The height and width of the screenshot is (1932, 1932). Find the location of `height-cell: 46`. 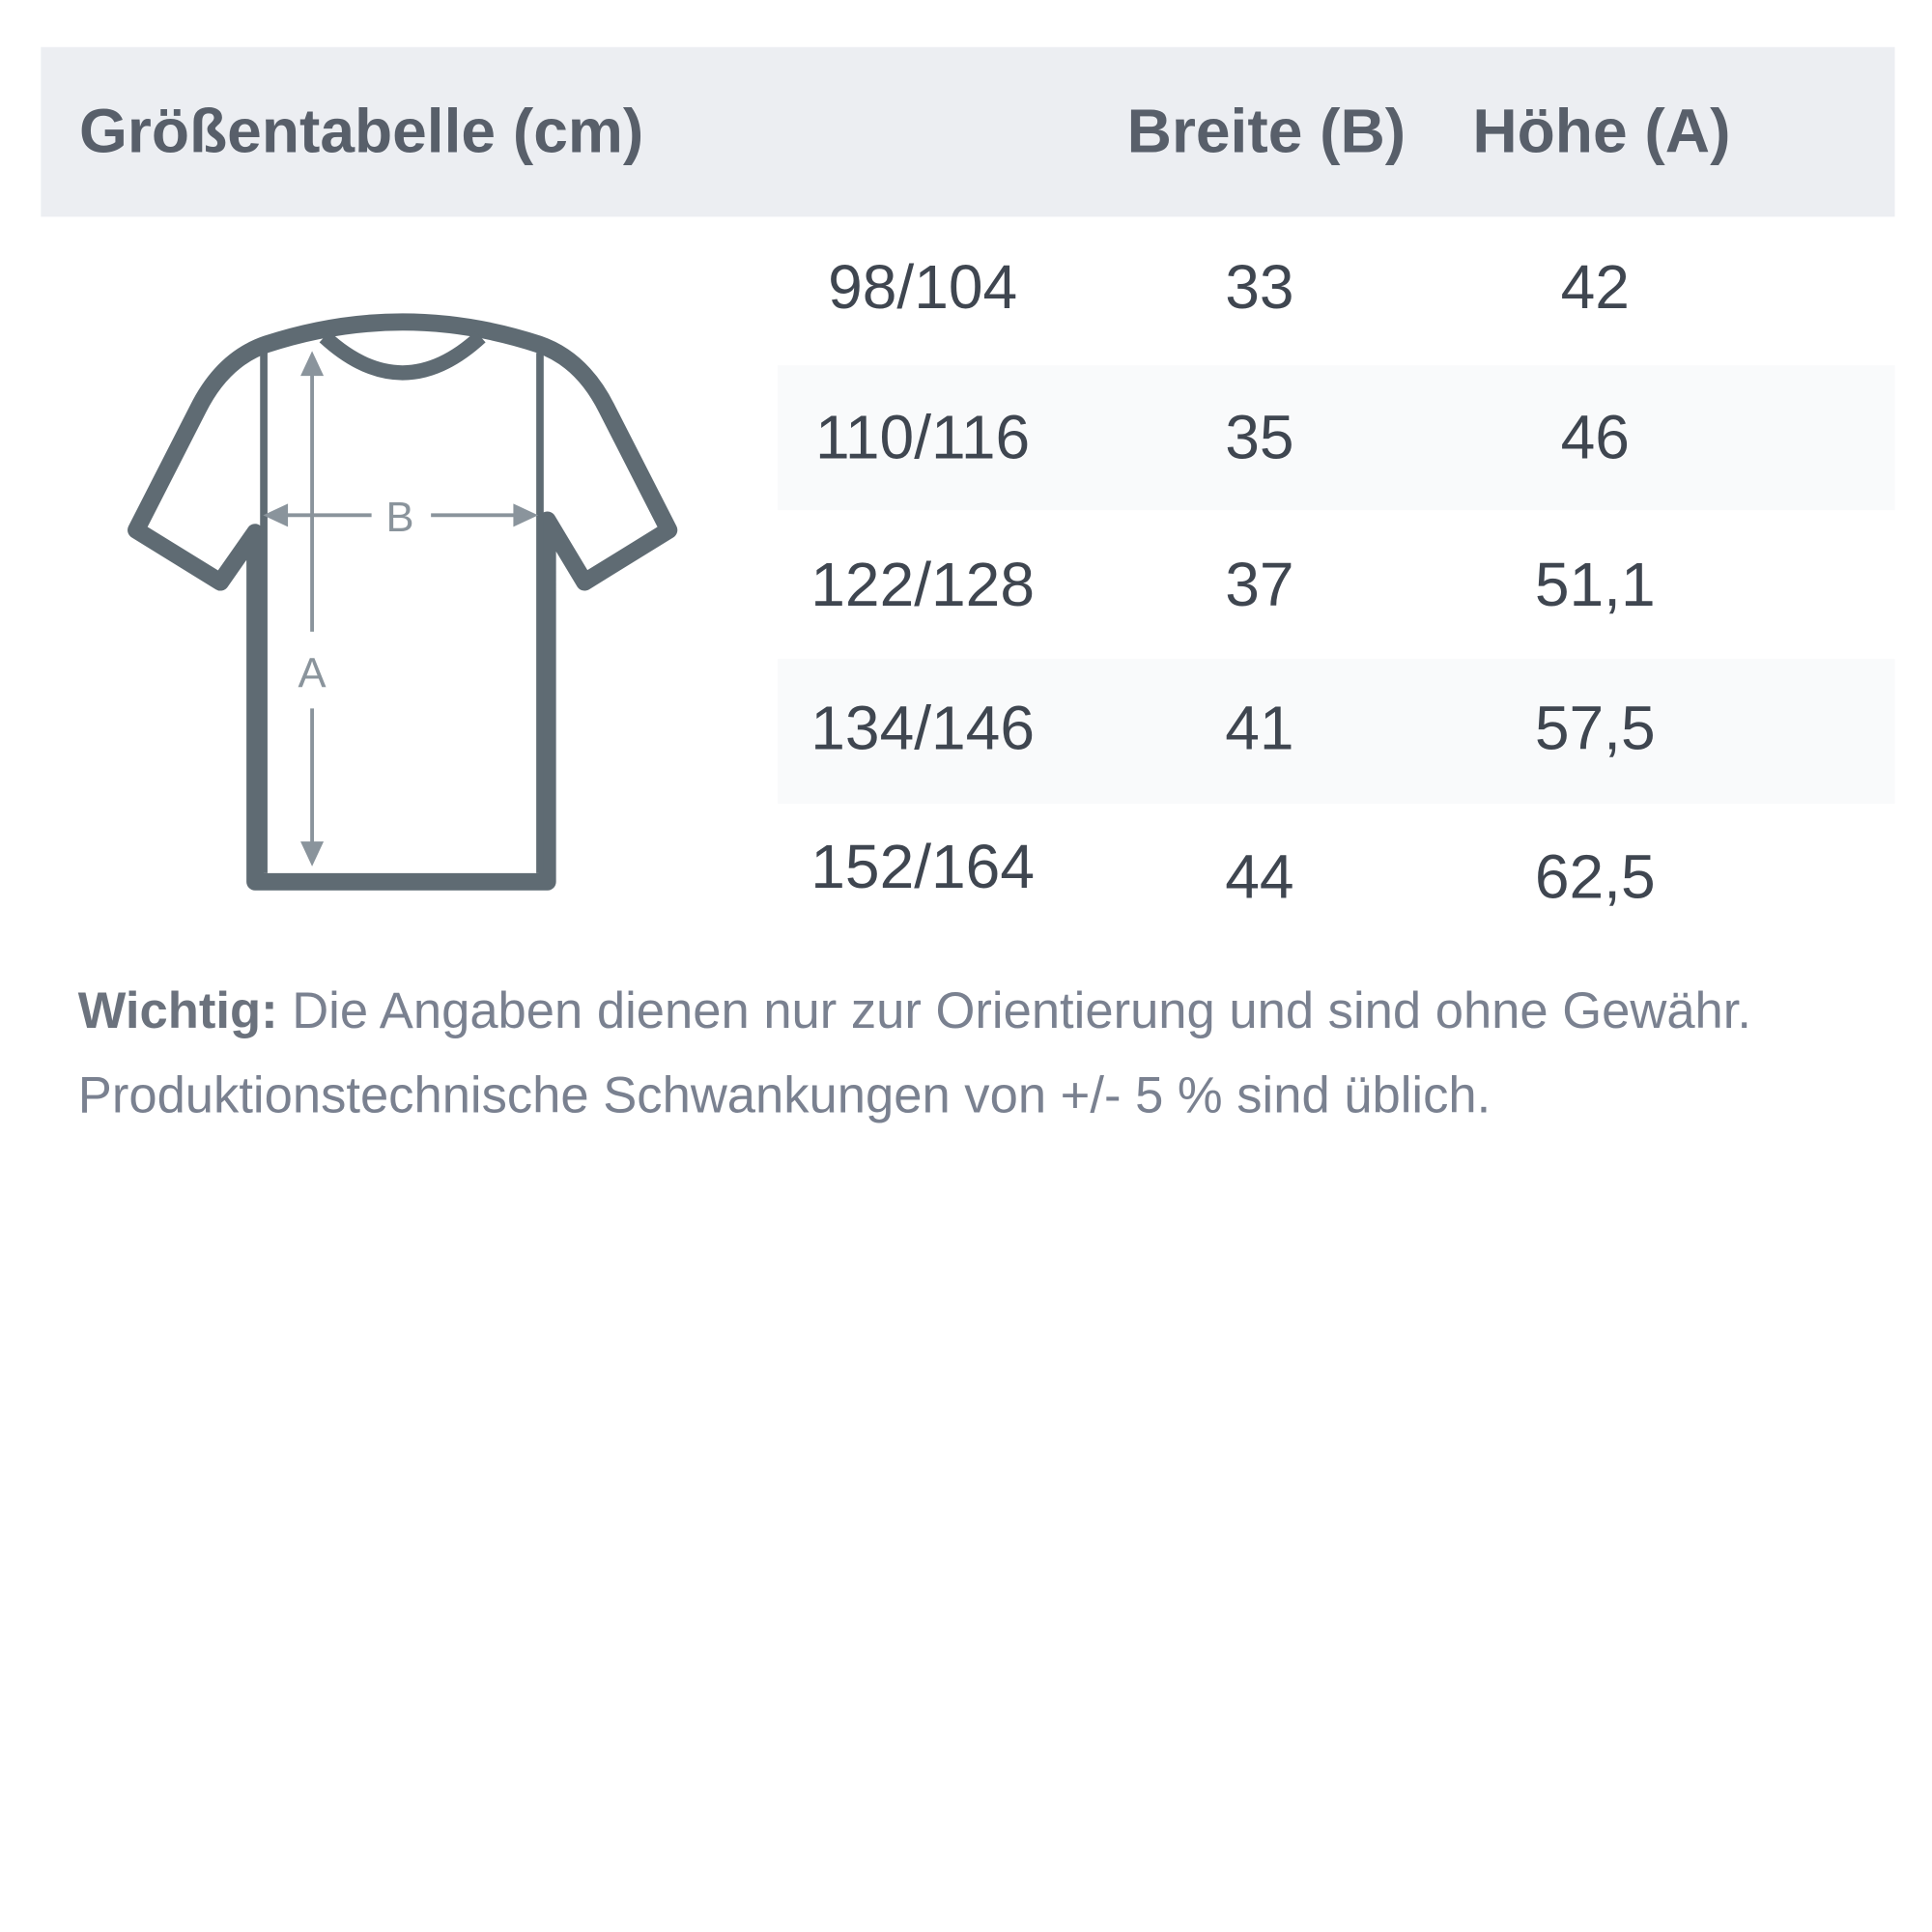

height-cell: 46 is located at coordinates (1595, 437).